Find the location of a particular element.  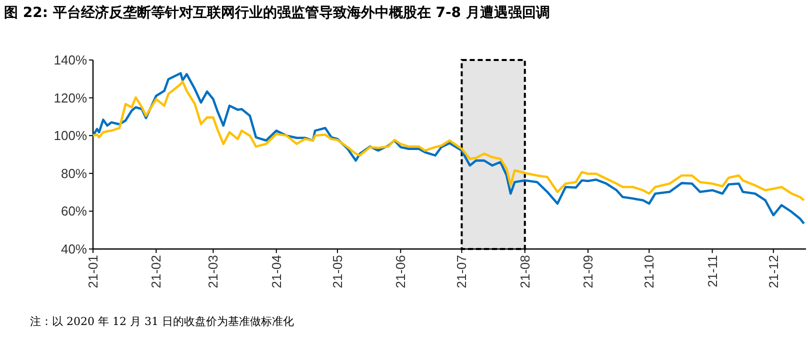

x-tick-label: 21-01 is located at coordinates (93, 271).